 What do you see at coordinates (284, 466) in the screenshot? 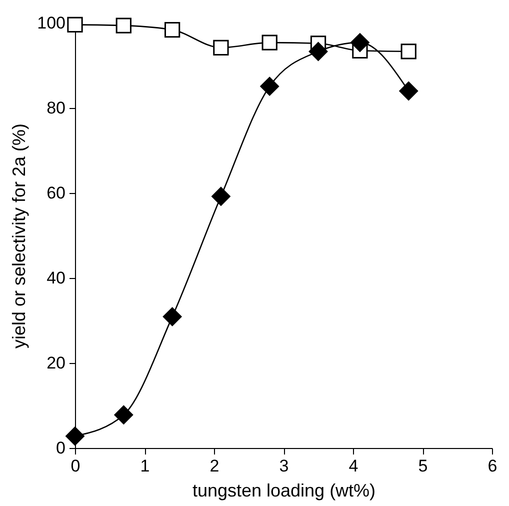
I see `x-tick-label: 3` at bounding box center [284, 466].